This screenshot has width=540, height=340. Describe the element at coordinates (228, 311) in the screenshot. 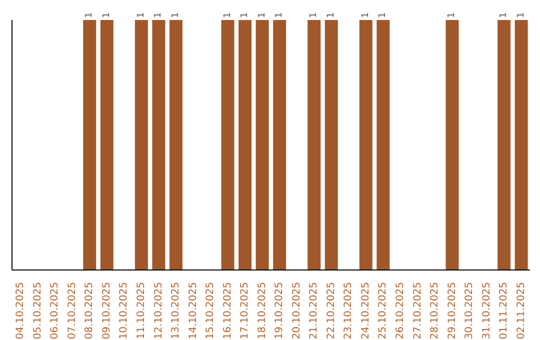

I see `x-tick-label: 16.10.2025` at that location.